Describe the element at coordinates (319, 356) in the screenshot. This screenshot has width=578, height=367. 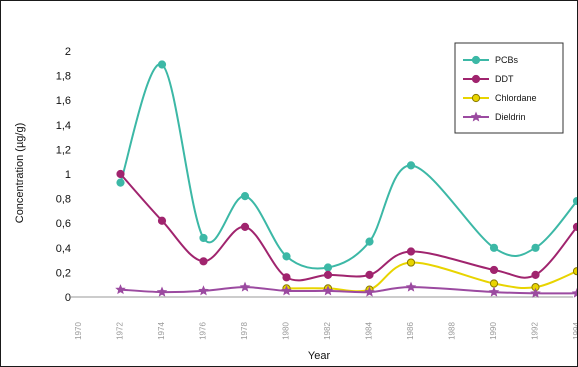
I see `x-axis-title: Year` at that location.